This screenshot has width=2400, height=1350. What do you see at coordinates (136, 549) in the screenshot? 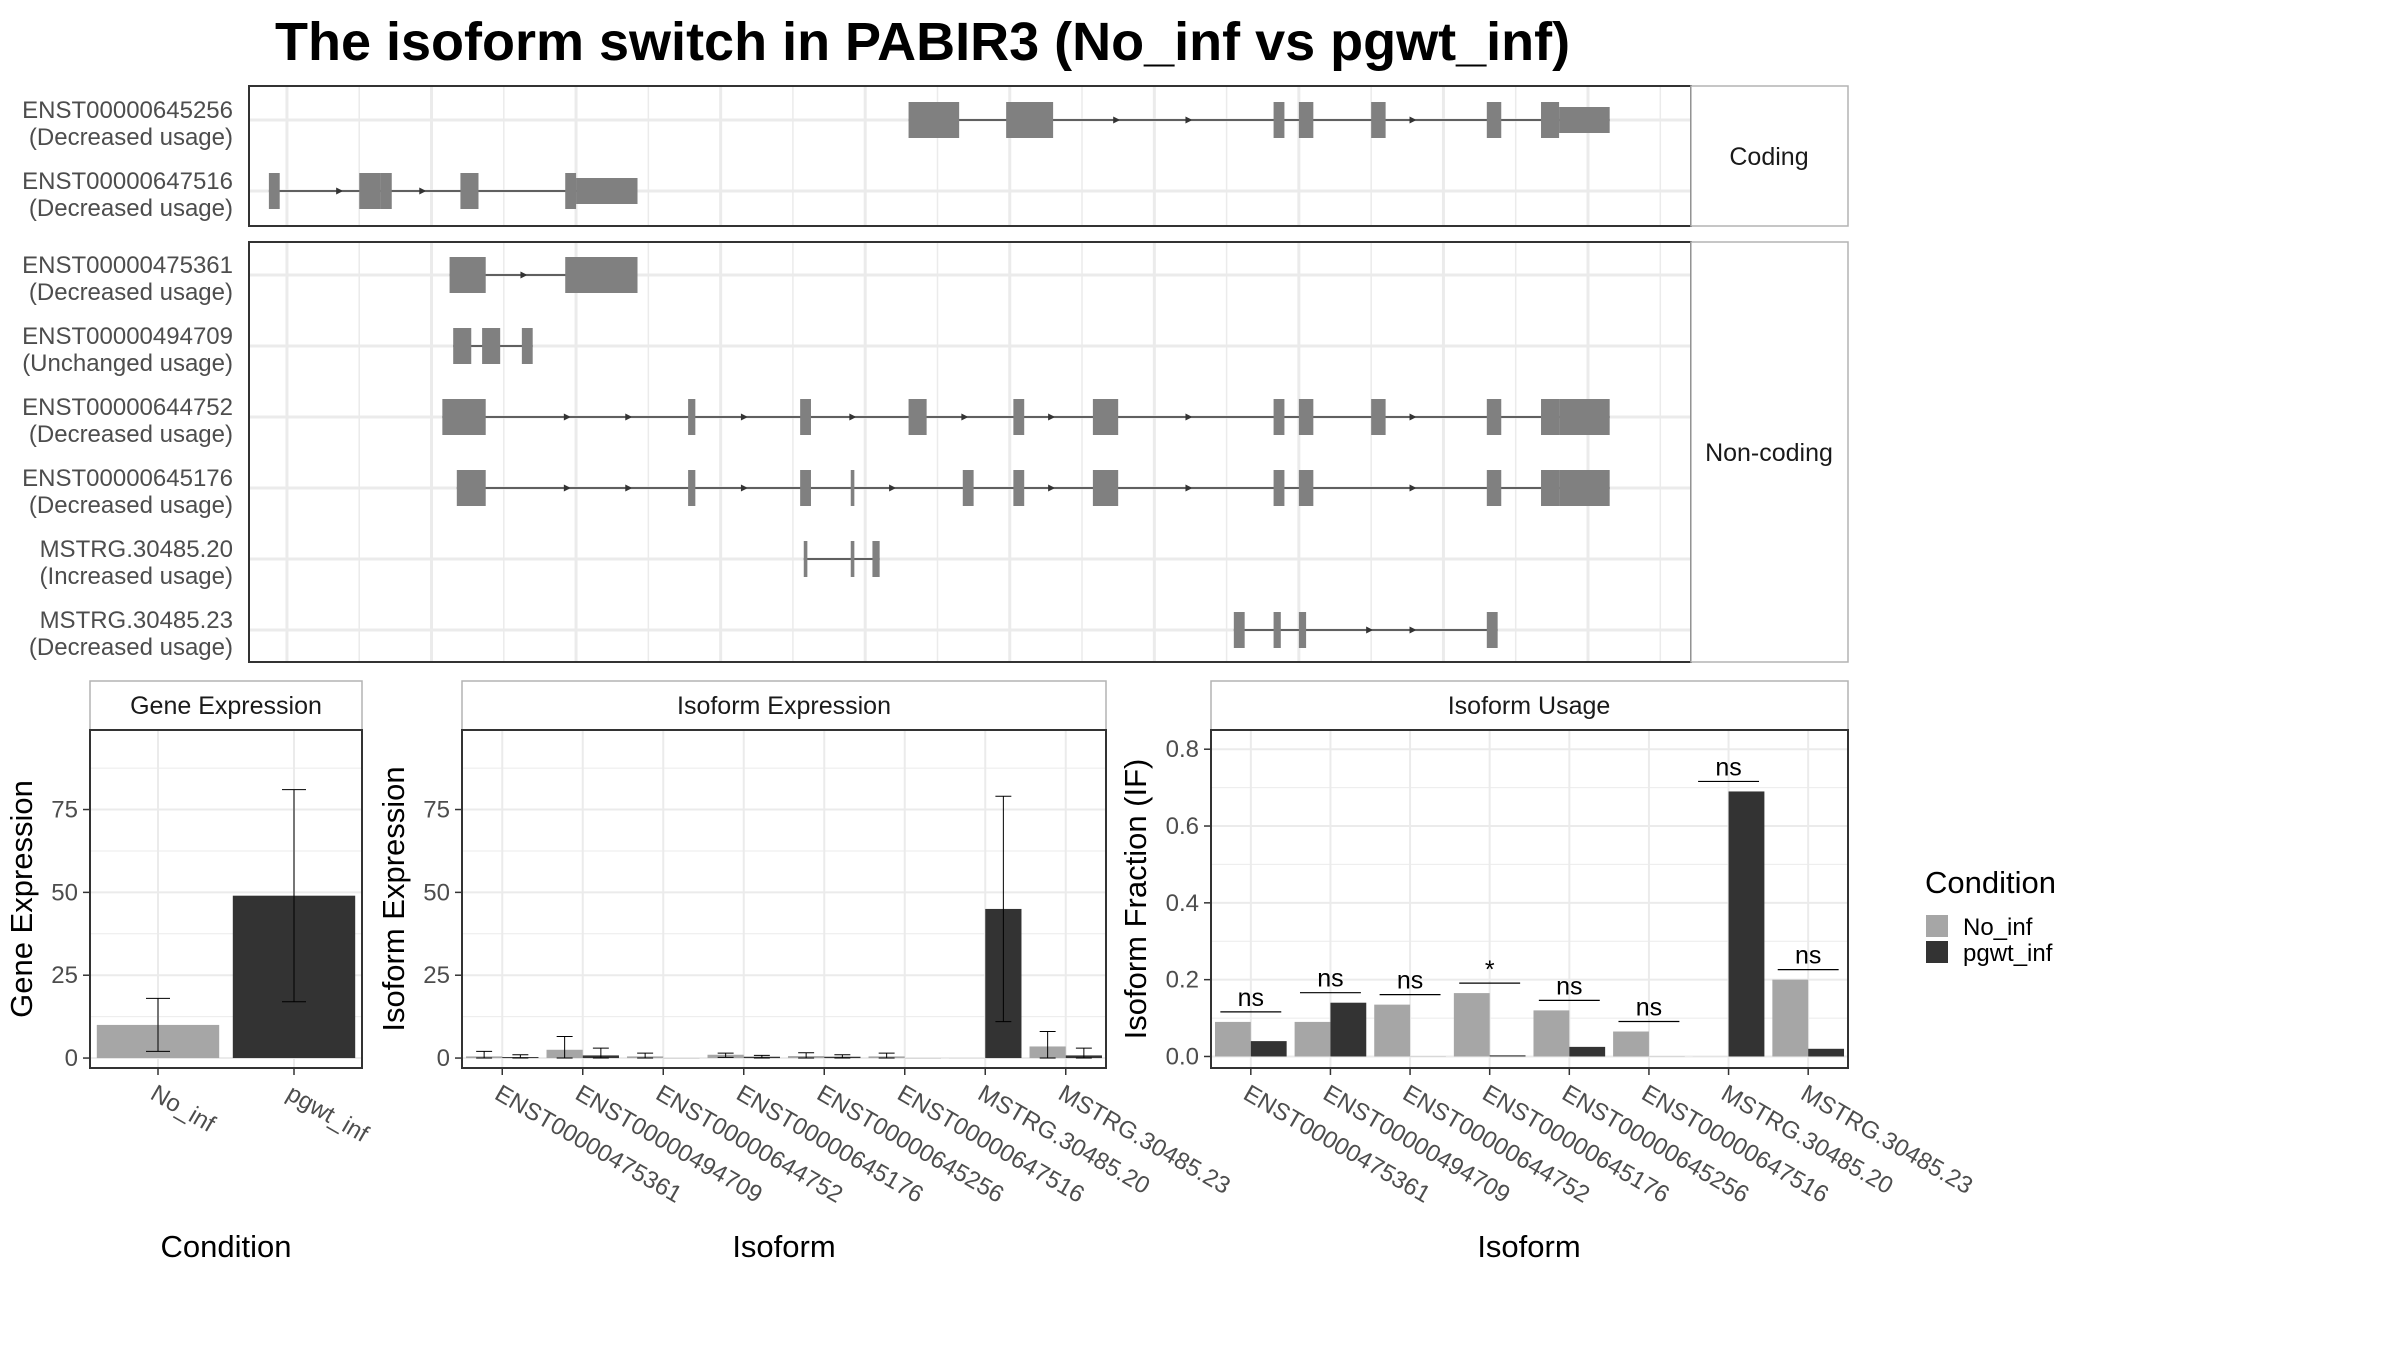
I see `transcript-id-label: MSTRG.30485.20` at bounding box center [136, 549].